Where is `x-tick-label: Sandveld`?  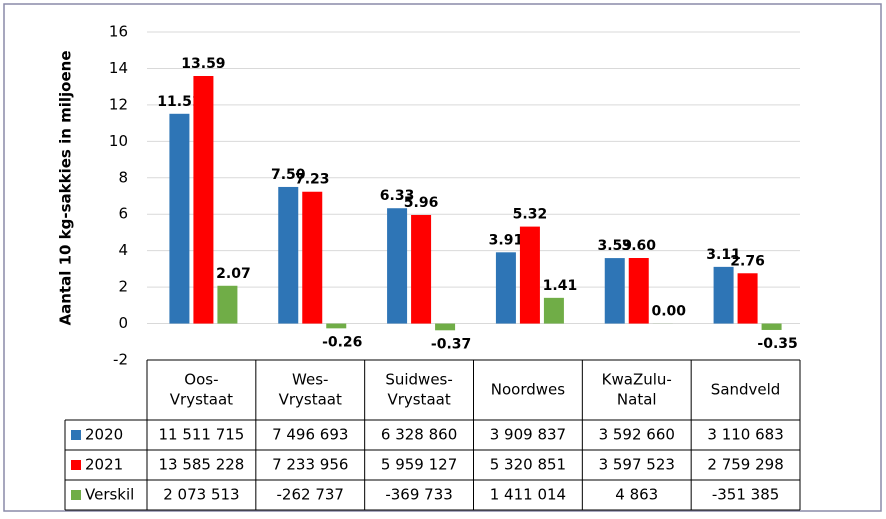 x-tick-label: Sandveld is located at coordinates (746, 390).